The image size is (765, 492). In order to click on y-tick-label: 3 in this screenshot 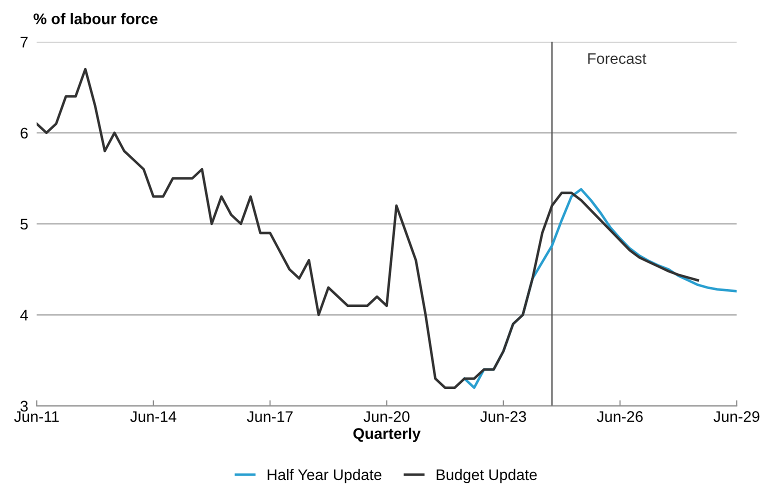, I will do `click(24, 406)`.